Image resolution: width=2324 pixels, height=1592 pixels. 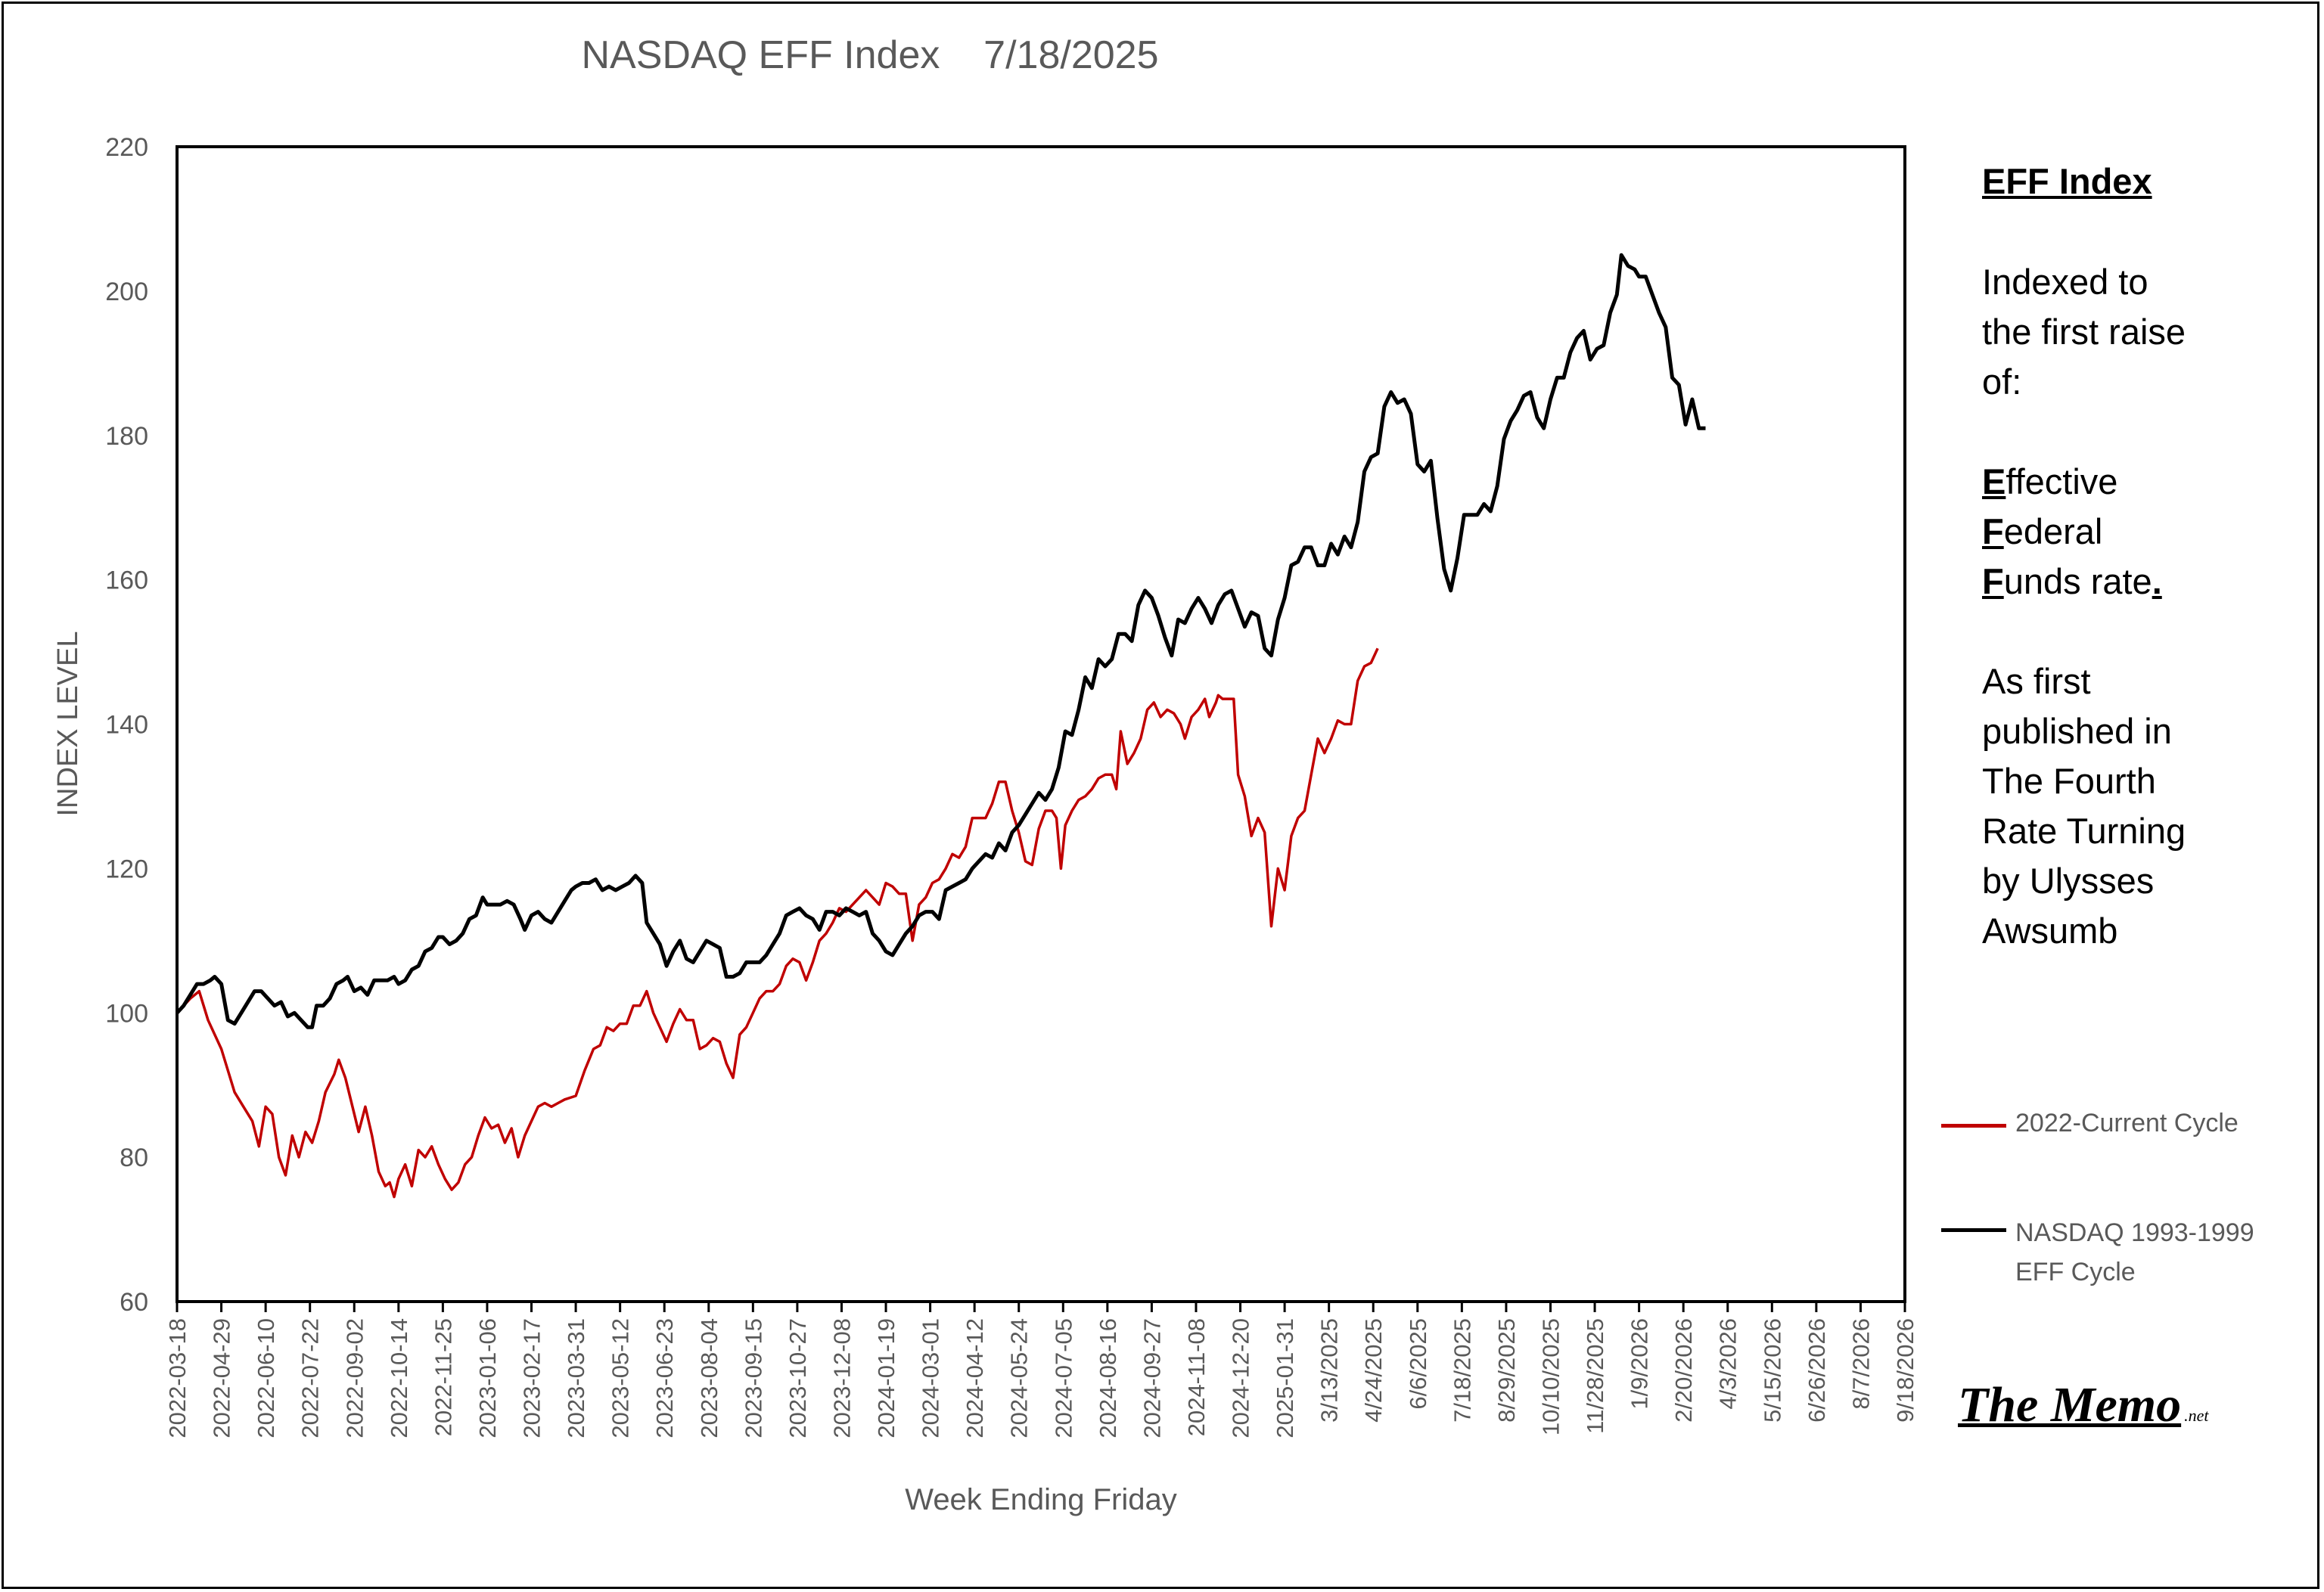 What do you see at coordinates (1462, 1371) in the screenshot?
I see `x-tick-label: 7/18/2025` at bounding box center [1462, 1371].